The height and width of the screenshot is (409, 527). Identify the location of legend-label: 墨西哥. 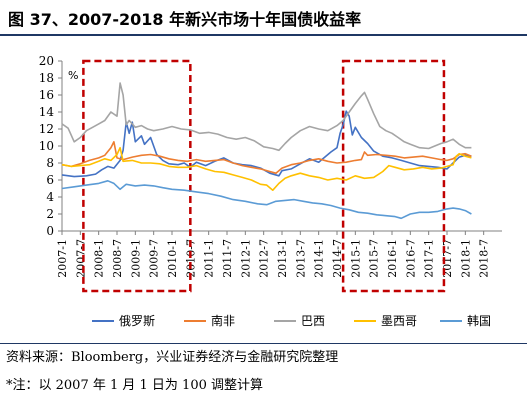
(399, 321).